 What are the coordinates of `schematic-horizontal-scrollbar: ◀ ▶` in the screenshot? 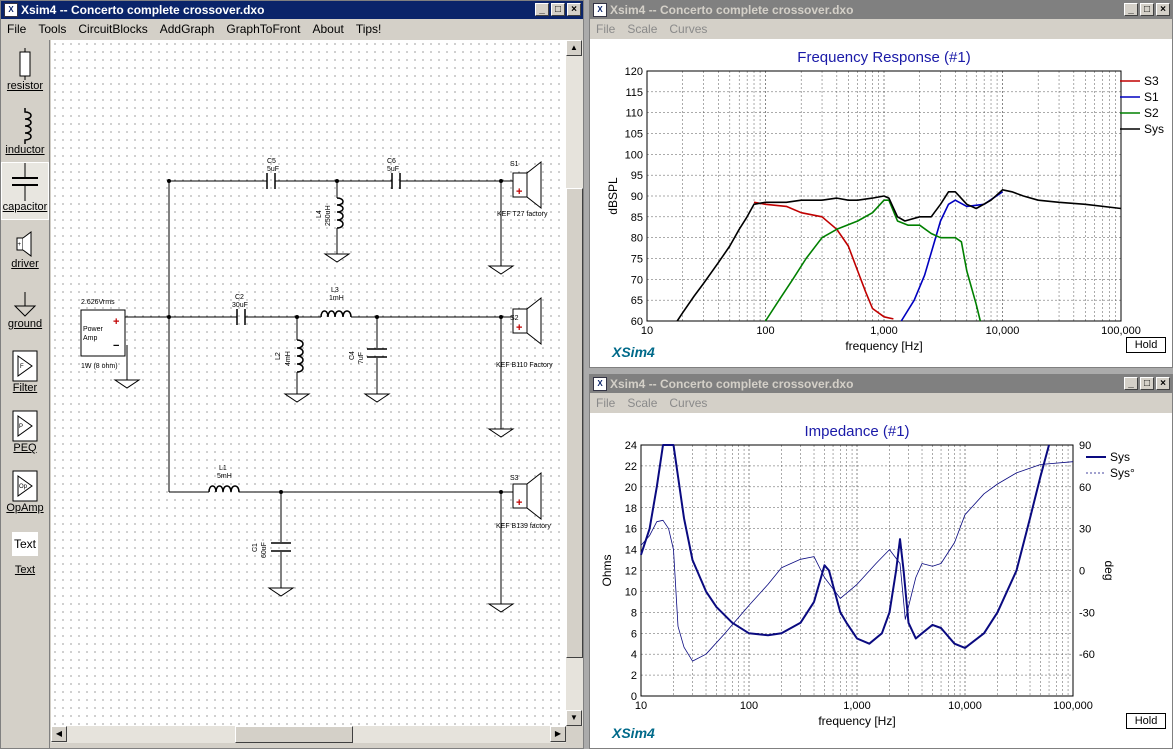 It's located at (308, 734).